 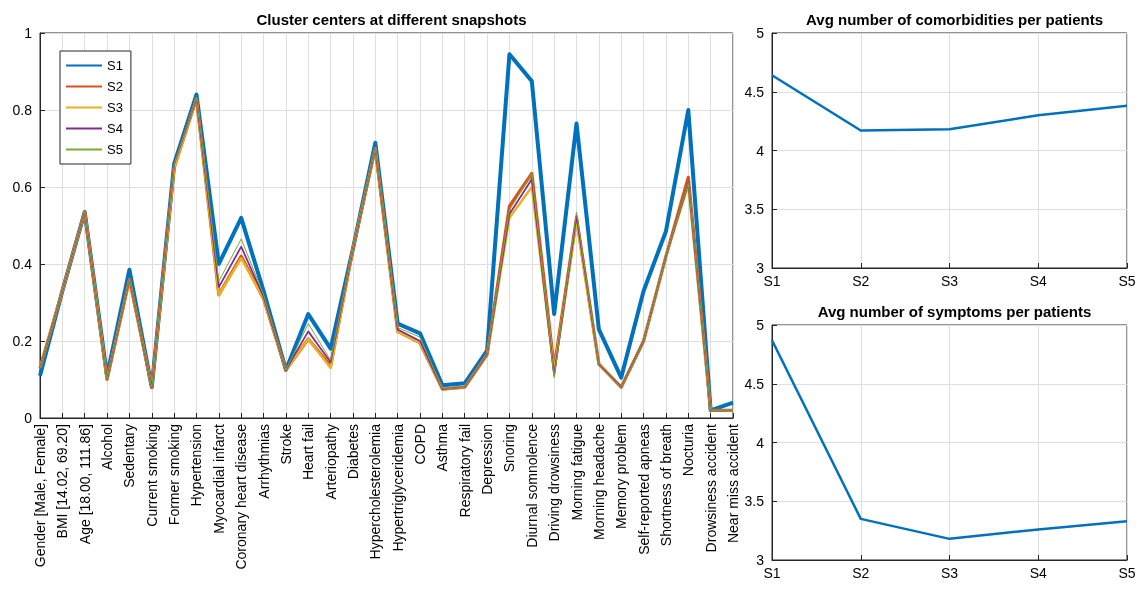 I want to click on x-tick-label: Hypercholesterolemia, so click(x=375, y=491).